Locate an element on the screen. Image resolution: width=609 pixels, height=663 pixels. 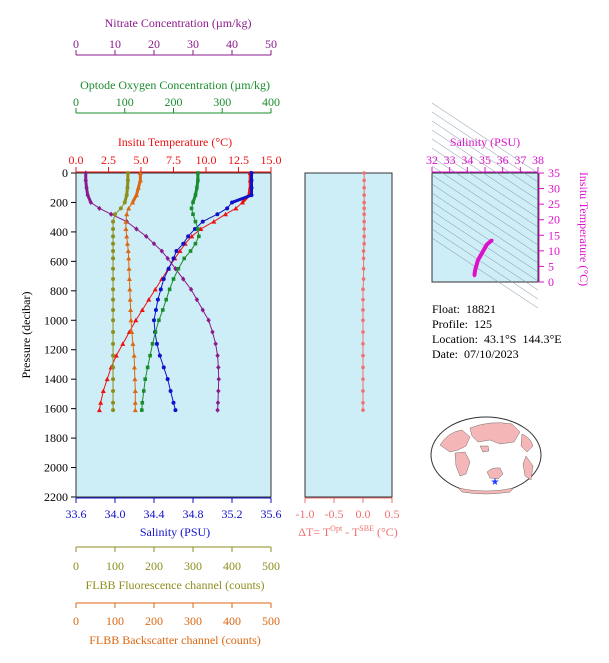
date-value: 07/10/2023 is located at coordinates (491, 354).